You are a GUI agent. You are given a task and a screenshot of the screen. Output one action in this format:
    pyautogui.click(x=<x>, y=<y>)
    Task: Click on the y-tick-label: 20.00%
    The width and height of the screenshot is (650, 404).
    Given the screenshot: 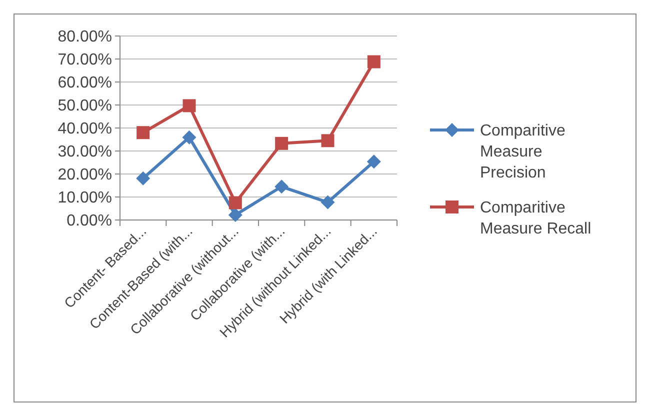 What is the action you would take?
    pyautogui.click(x=85, y=175)
    